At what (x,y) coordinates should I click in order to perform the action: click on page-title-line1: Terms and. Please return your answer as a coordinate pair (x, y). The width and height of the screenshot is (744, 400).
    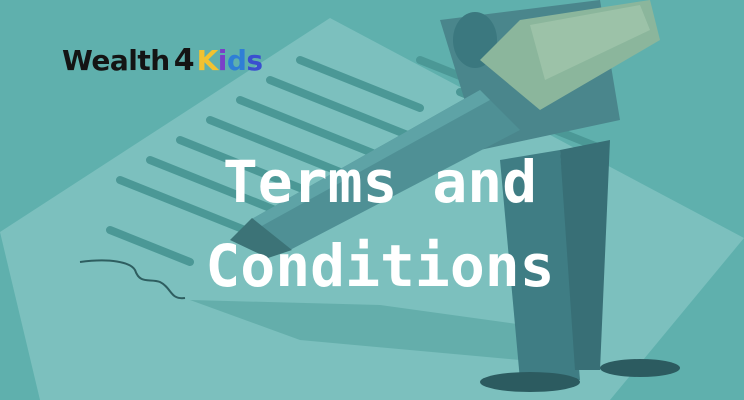
    Looking at the image, I should click on (380, 182).